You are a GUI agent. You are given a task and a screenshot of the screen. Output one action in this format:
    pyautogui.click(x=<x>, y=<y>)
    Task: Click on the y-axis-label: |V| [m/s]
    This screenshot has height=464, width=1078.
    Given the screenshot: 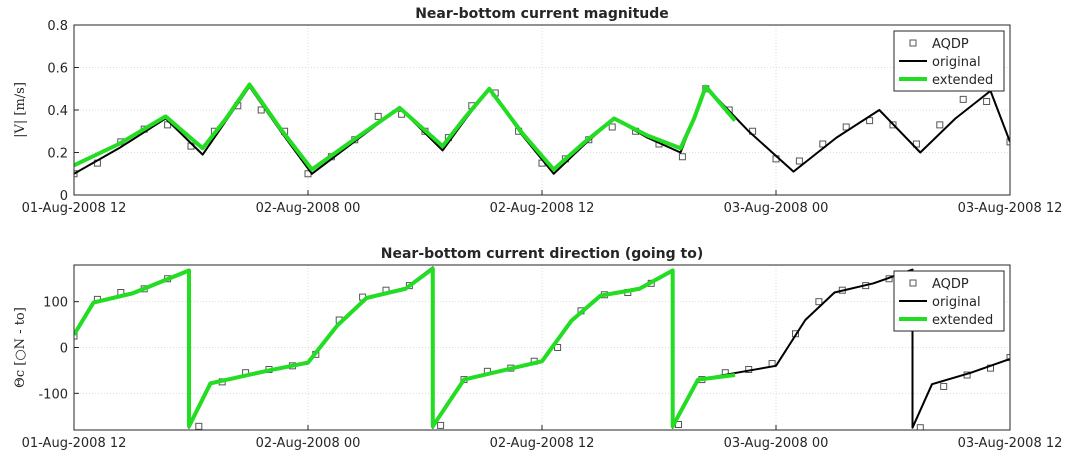 What is the action you would take?
    pyautogui.click(x=20, y=110)
    